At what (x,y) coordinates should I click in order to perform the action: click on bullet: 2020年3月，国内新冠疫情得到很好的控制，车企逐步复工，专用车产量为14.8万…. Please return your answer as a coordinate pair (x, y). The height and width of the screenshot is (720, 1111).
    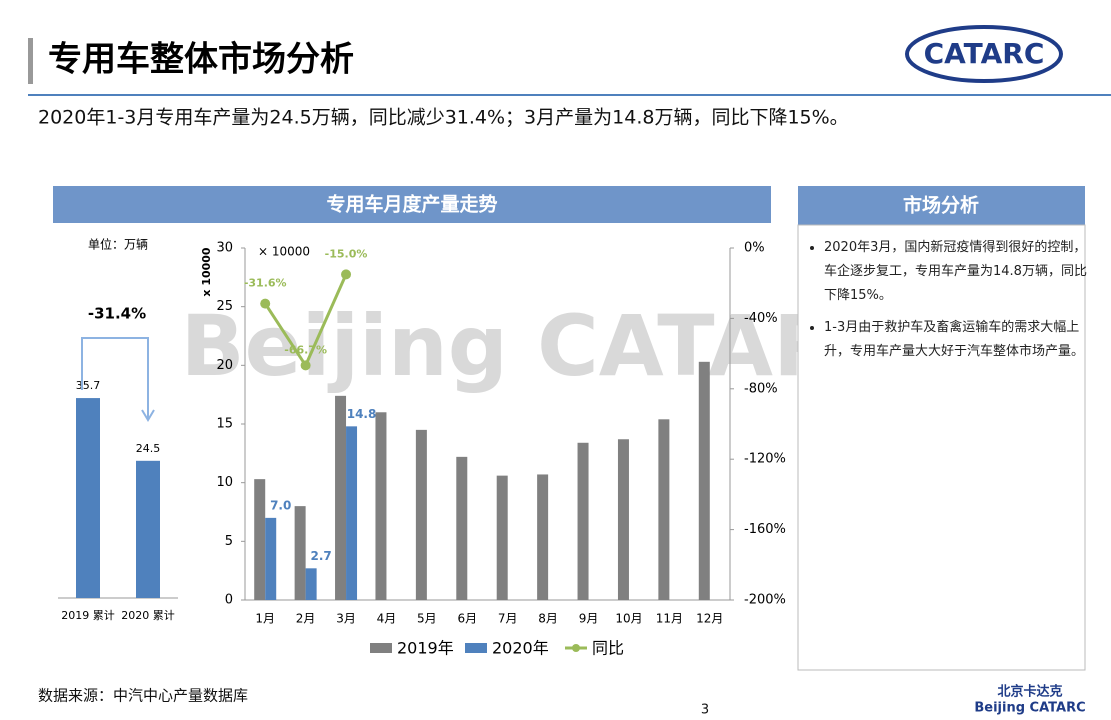
    Looking at the image, I should click on (959, 272).